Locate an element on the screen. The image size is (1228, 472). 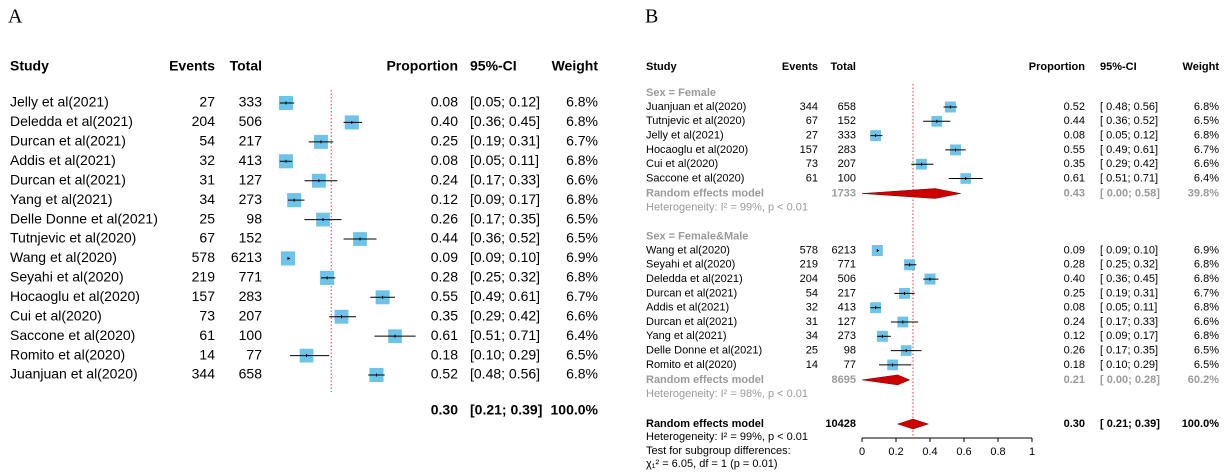
study-name: Tutnjevic et al(2020) is located at coordinates (73, 238).